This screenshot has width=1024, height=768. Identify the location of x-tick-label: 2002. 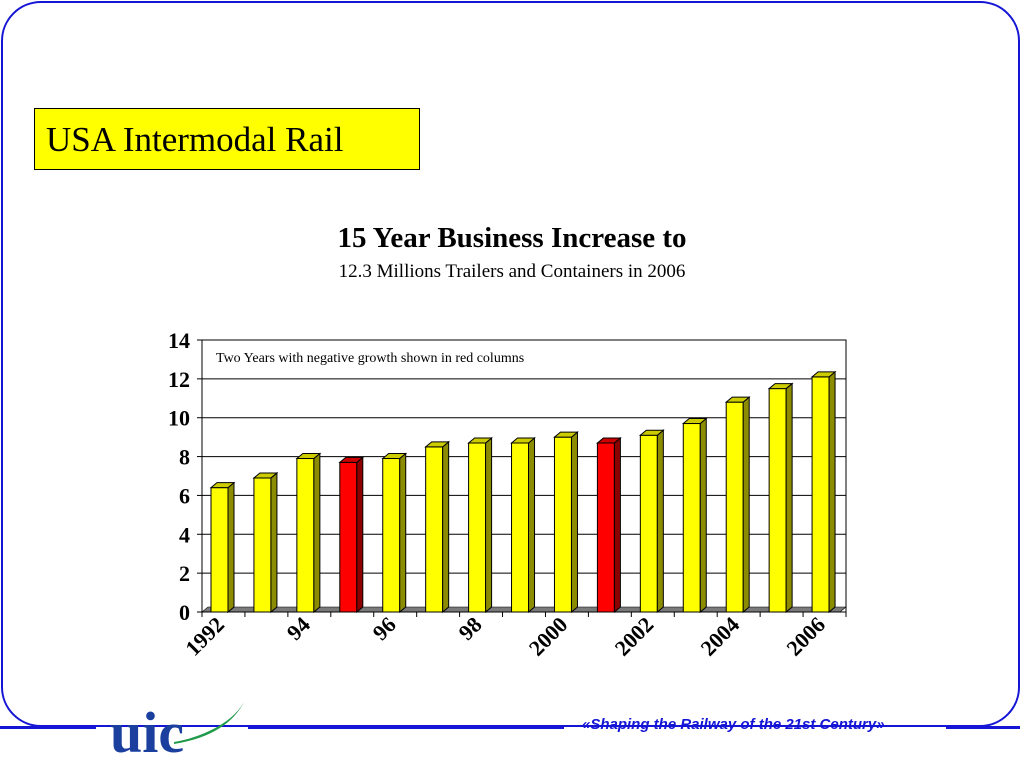
(634, 636).